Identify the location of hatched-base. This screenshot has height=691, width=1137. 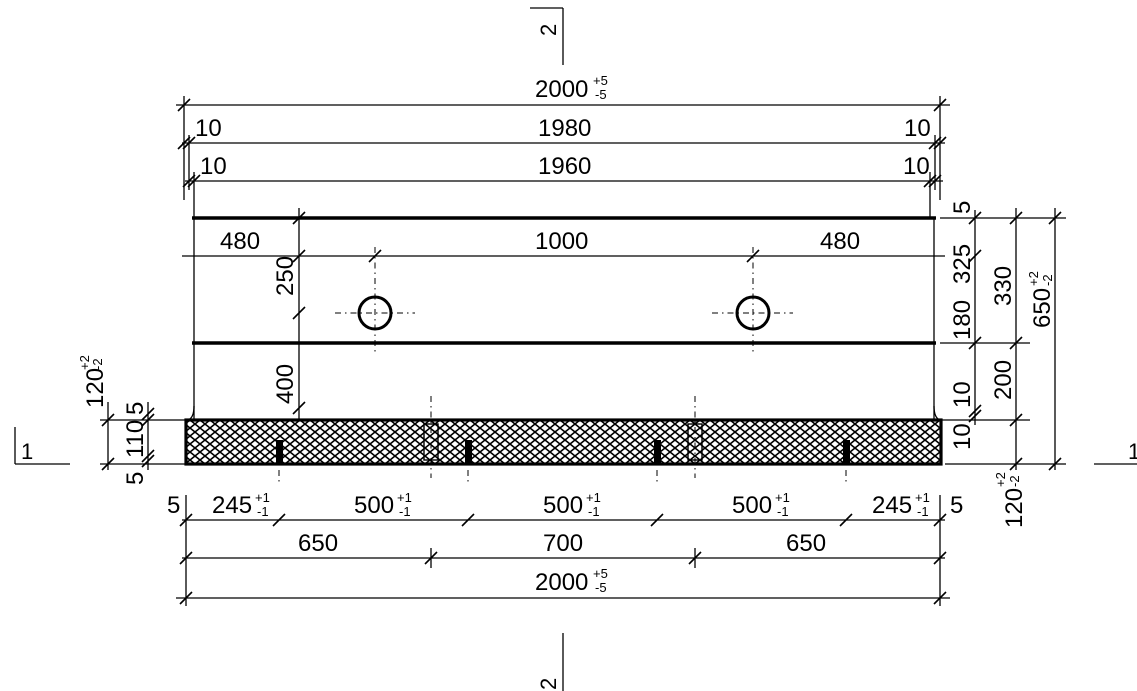
(563, 442).